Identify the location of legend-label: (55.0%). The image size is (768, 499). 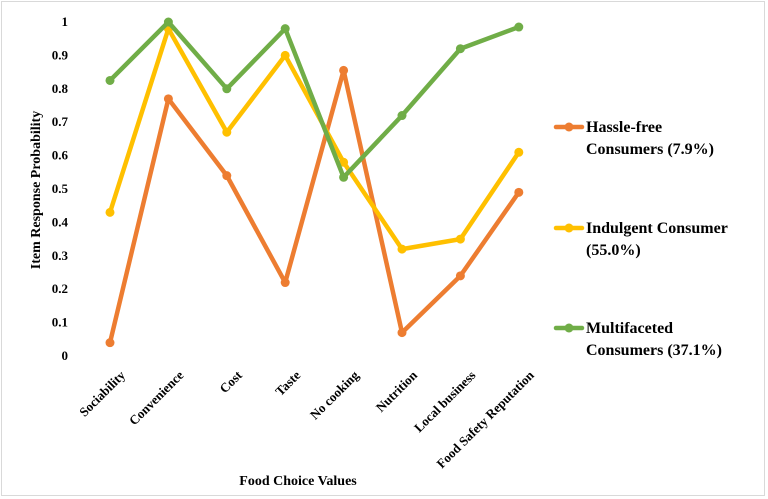
(613, 250).